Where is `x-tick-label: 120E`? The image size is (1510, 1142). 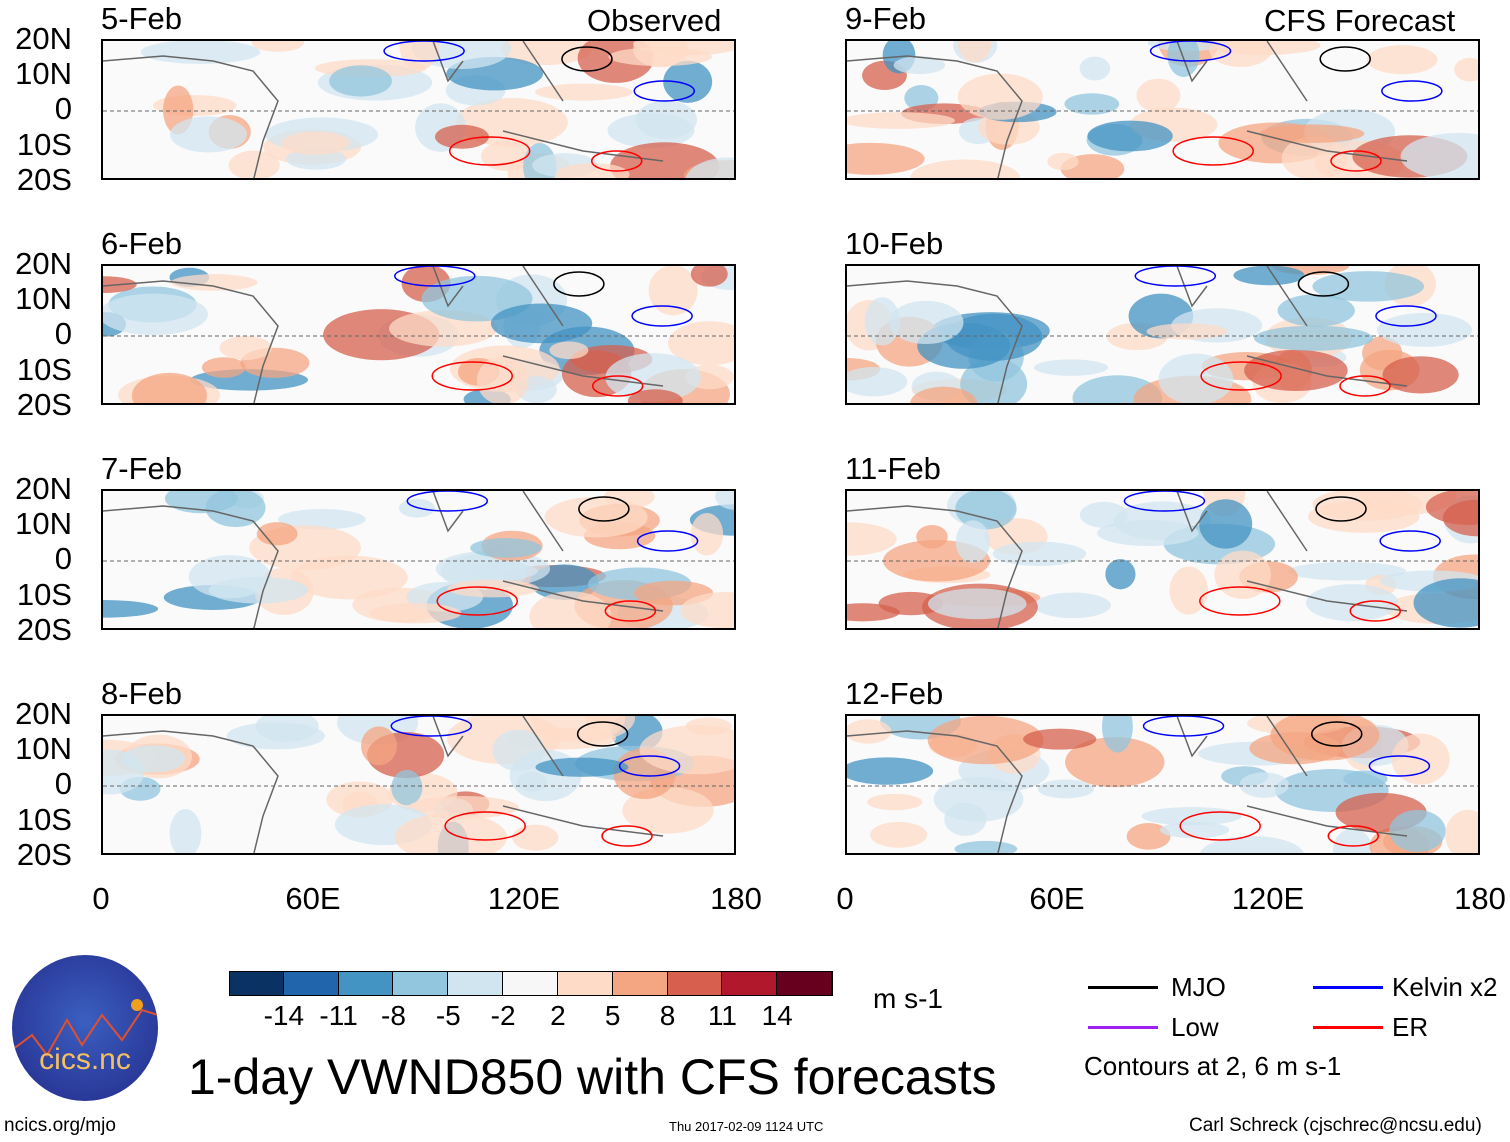
x-tick-label: 120E is located at coordinates (524, 898).